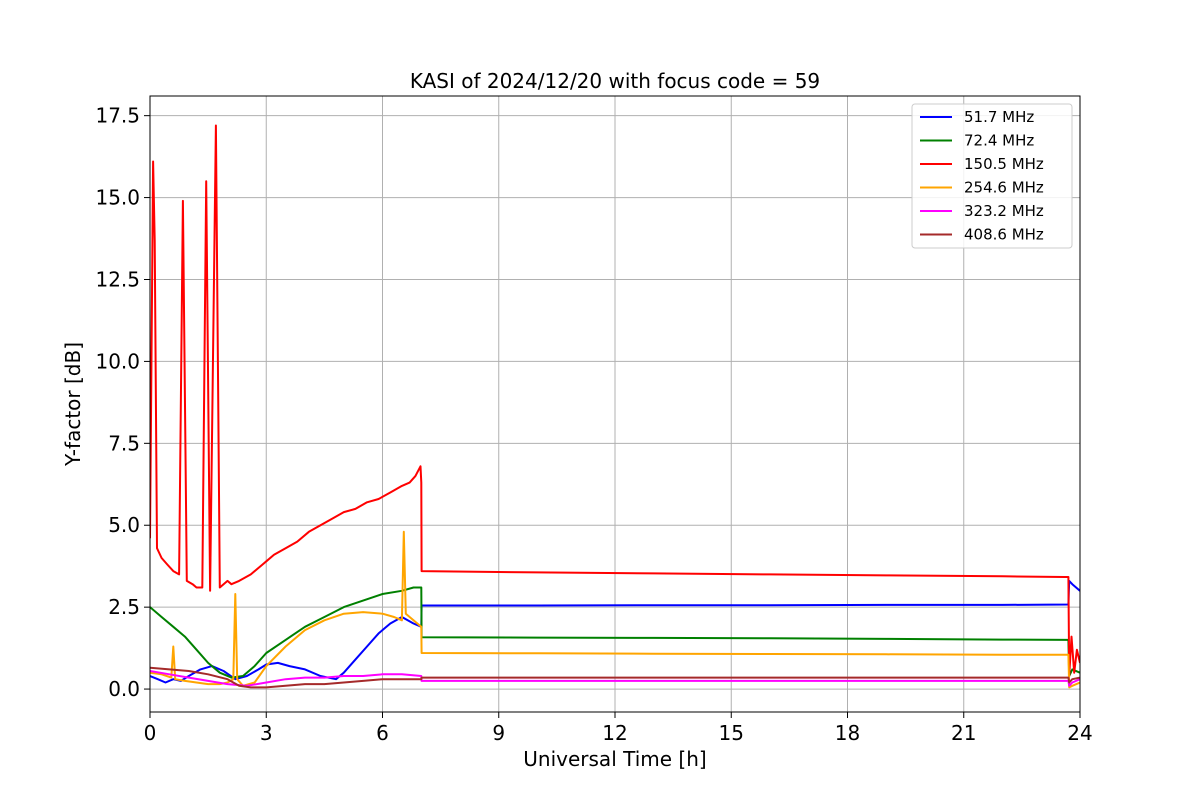 This screenshot has width=1200, height=800. I want to click on x-axis-ticks: 0 3 6 9 12 15 18 21 24, so click(618, 728).